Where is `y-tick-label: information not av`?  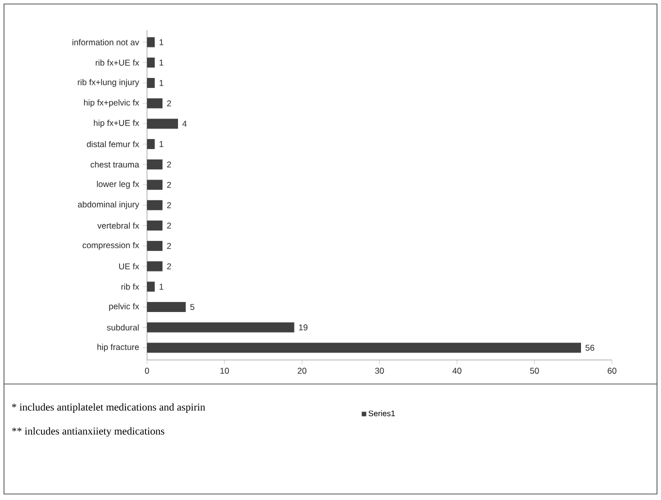
y-tick-label: information not av is located at coordinates (106, 42).